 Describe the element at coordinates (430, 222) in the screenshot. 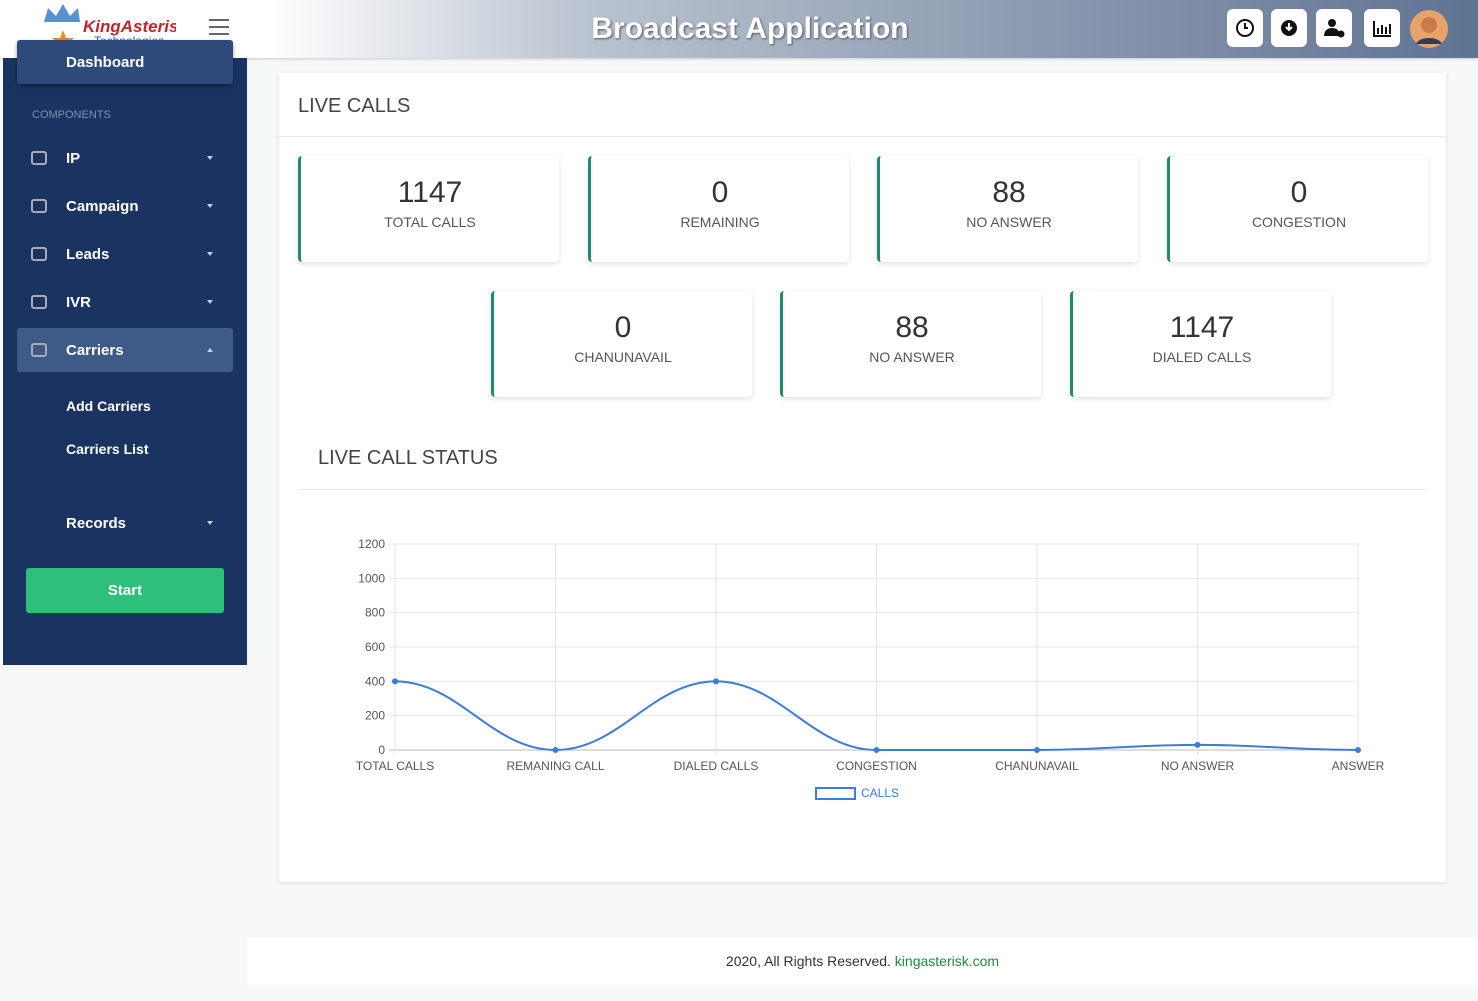

I see `stat-label: TOTAL CALLS` at that location.